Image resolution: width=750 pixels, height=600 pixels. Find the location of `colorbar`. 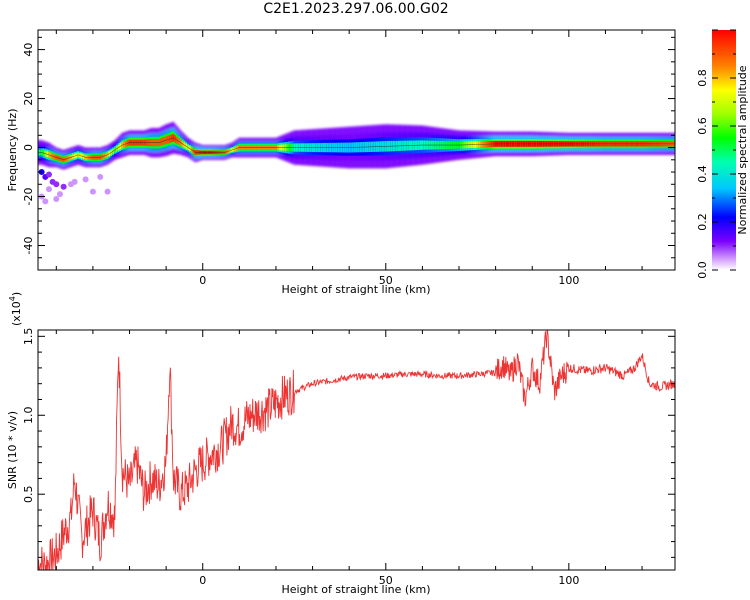

colorbar is located at coordinates (724, 150).